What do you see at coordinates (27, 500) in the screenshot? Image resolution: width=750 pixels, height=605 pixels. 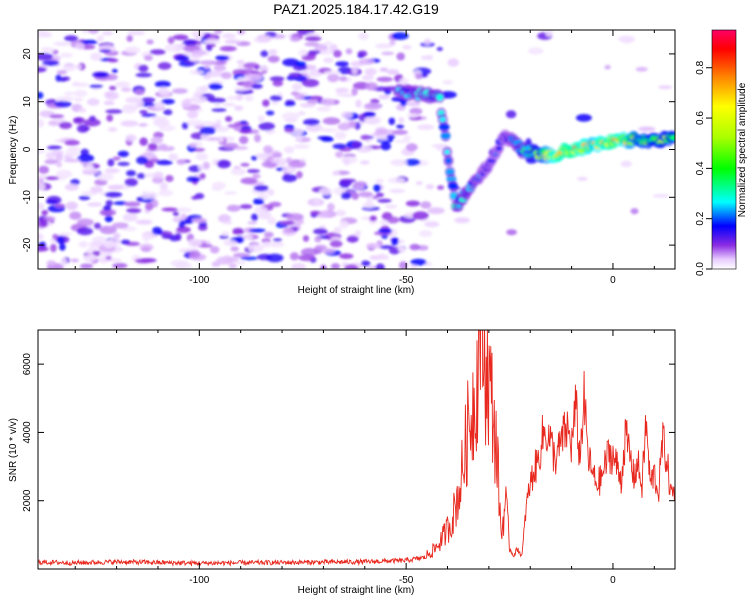 I see `y-tick-label: 2000` at bounding box center [27, 500].